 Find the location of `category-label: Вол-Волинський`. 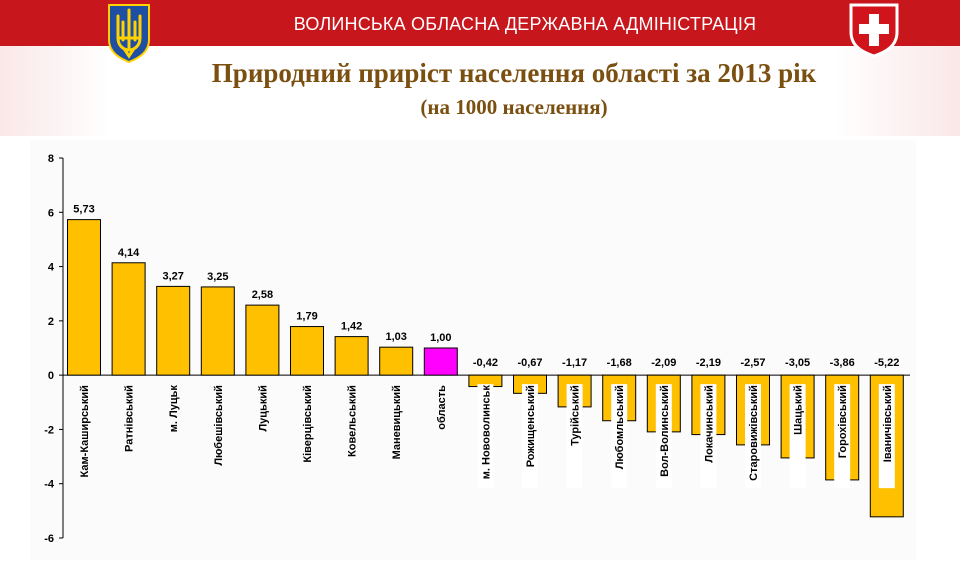

category-label: Вол-Волинський is located at coordinates (665, 431).